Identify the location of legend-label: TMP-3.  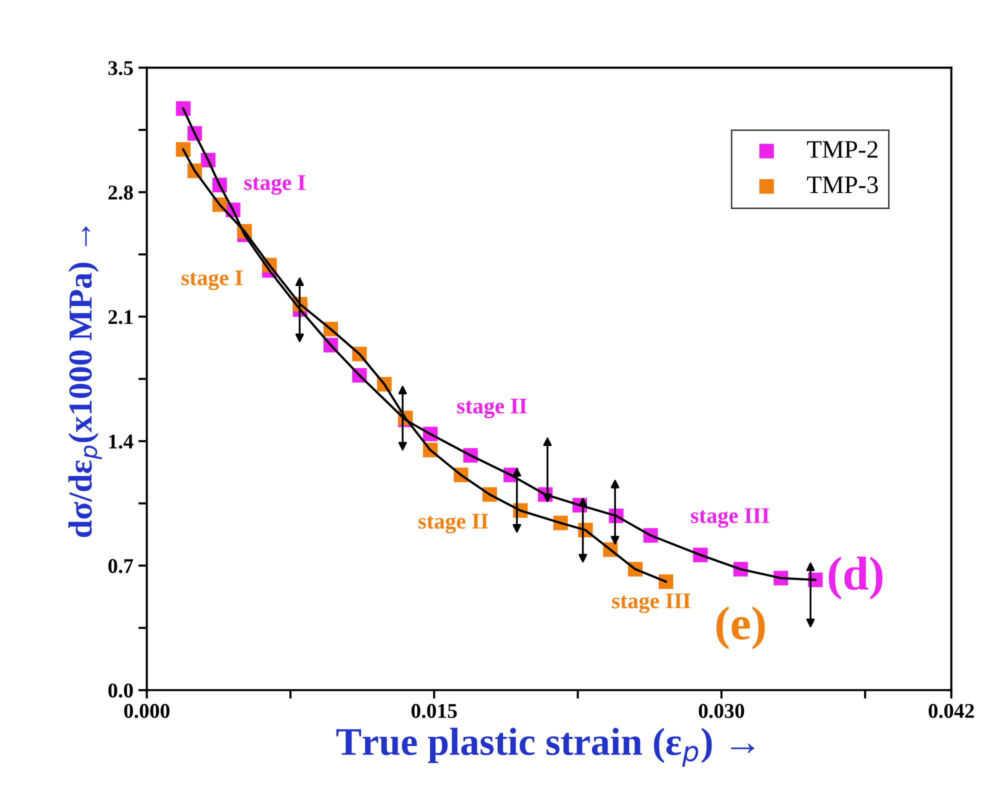
(842, 185).